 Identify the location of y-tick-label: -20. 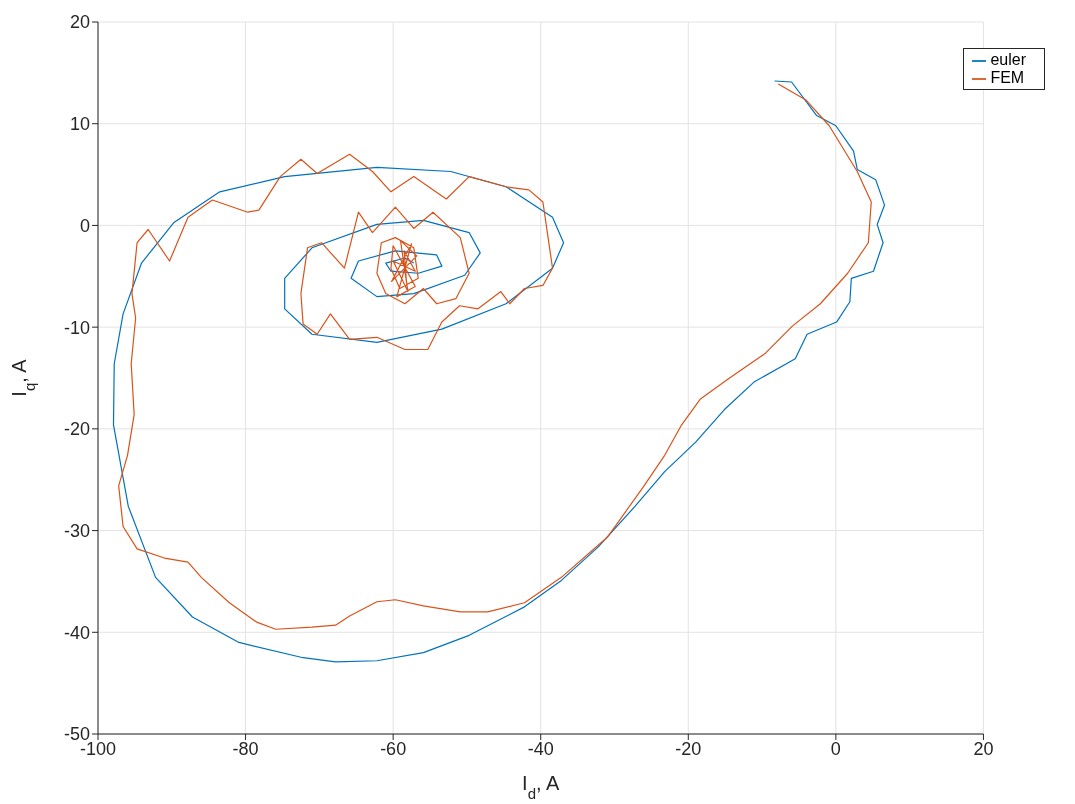
(76, 429).